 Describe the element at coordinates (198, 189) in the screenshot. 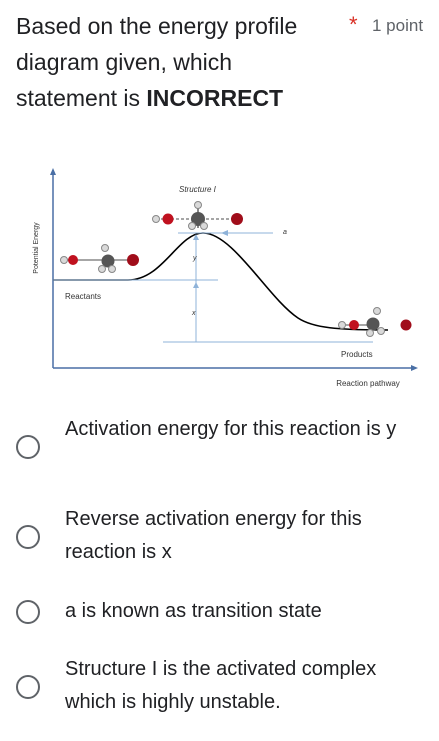

I see `structure-label: Structure I` at that location.